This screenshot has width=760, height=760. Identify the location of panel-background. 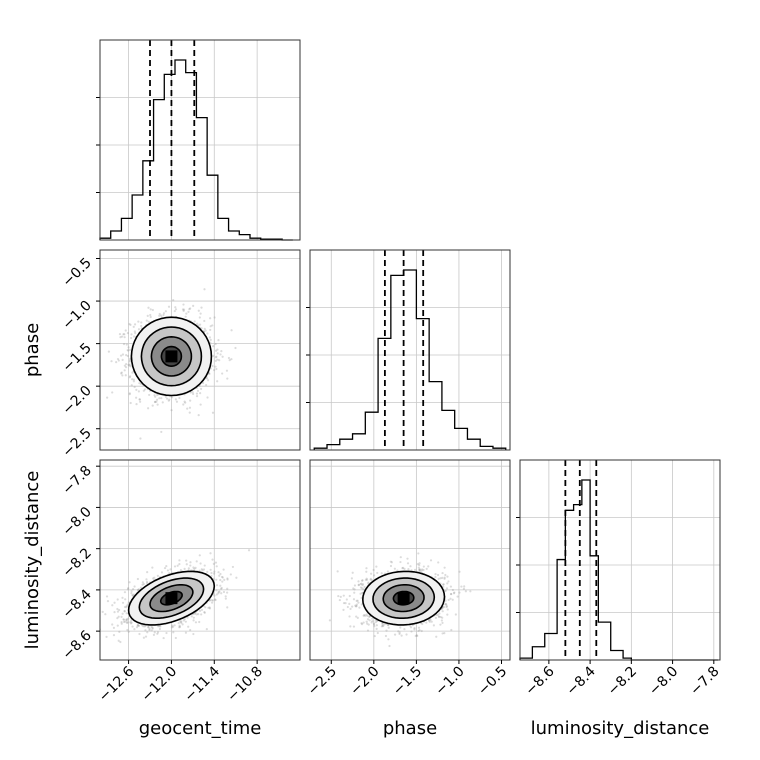
(410, 560).